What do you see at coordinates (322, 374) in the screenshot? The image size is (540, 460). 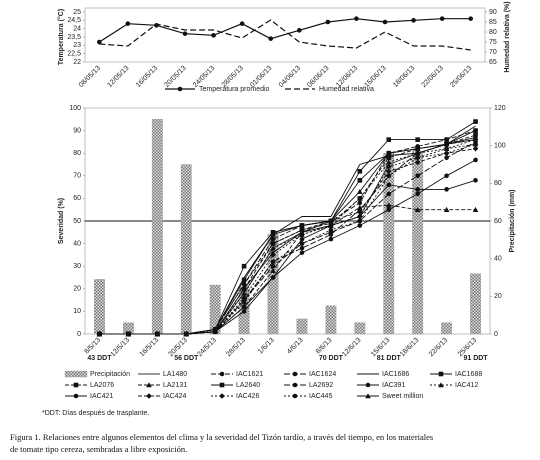 I see `legend-label: IAC1624` at bounding box center [322, 374].